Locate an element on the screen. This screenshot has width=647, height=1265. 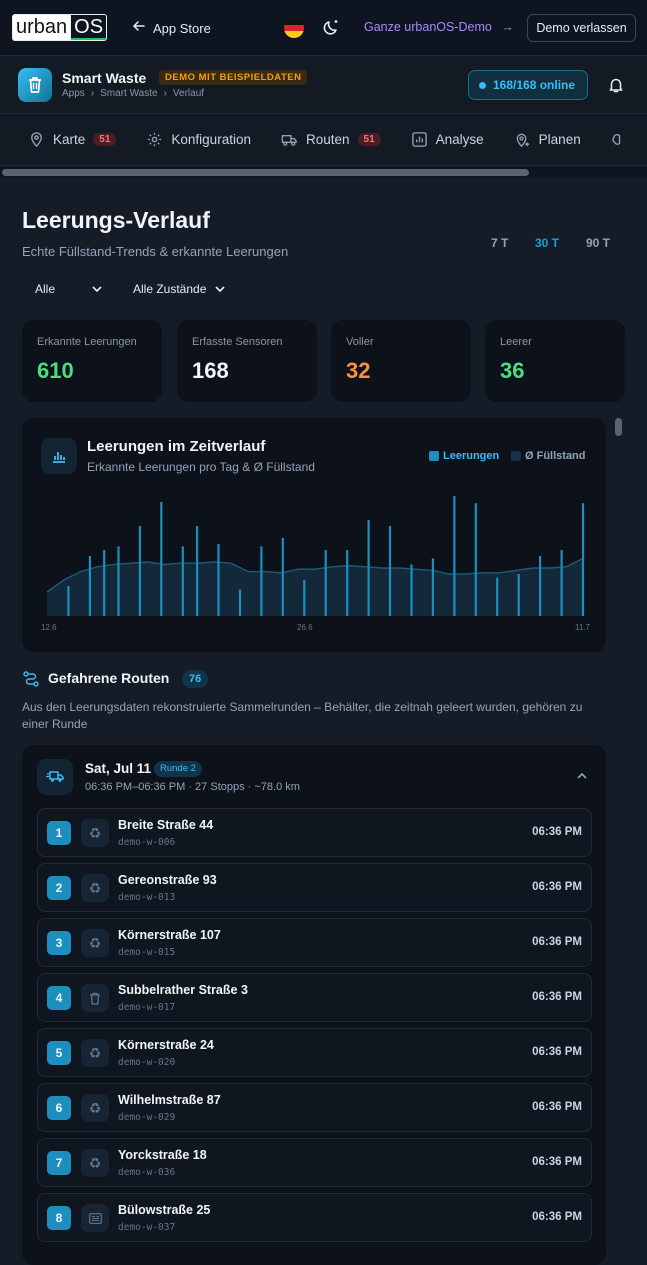
page-title: Leerungs-Verlauf is located at coordinates (116, 220).